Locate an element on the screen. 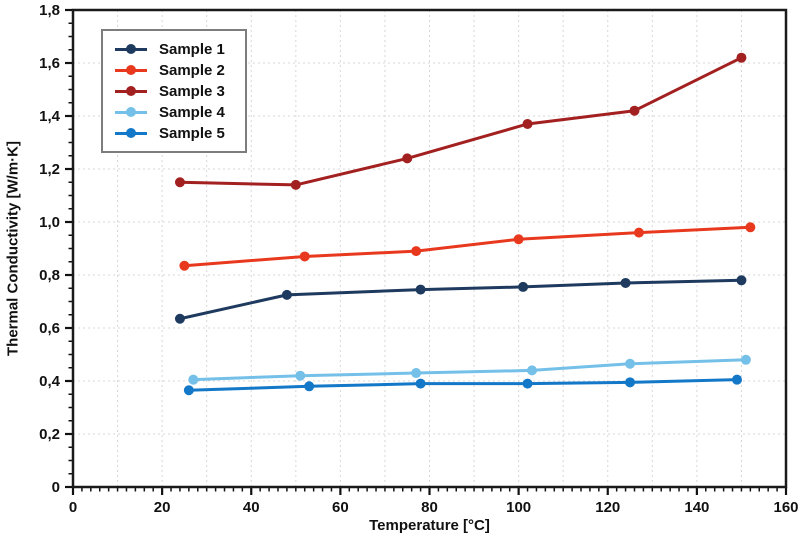  legend-item-sample-4: Sample 4 is located at coordinates (175, 112).